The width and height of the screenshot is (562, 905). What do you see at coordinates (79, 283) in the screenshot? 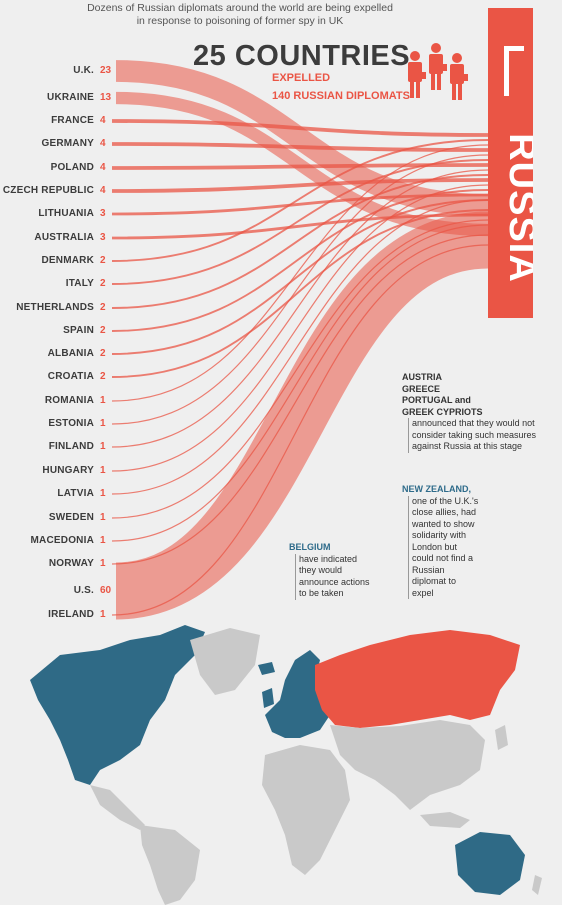
I see `country-label: ITALY` at bounding box center [79, 283].